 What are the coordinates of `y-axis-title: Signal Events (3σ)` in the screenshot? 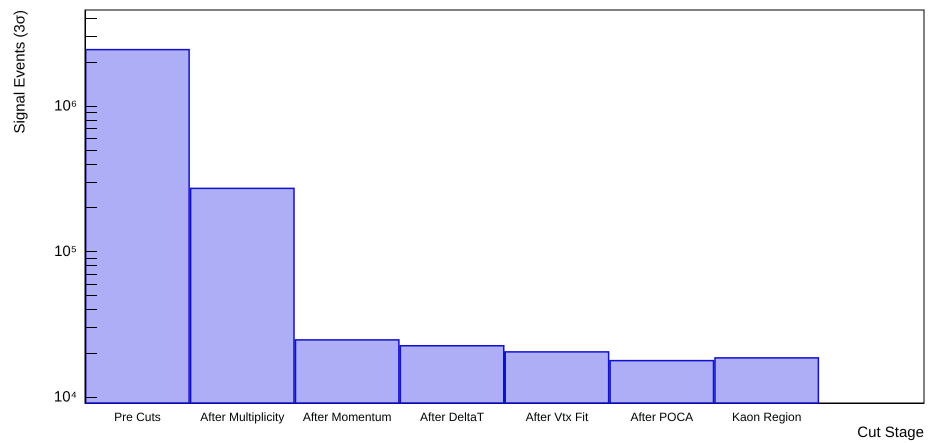 It's located at (20, 72).